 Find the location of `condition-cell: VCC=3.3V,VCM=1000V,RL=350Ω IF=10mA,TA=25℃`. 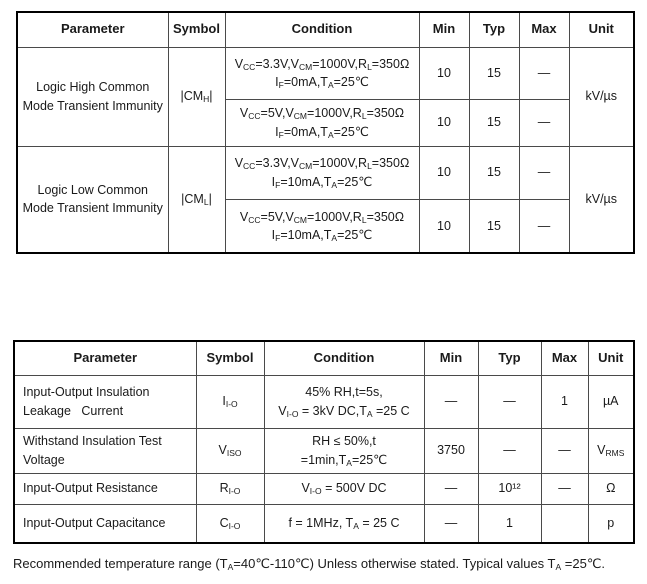

condition-cell: VCC=3.3V,VCM=1000V,RL=350Ω IF=10mA,TA=25℃ is located at coordinates (322, 172).